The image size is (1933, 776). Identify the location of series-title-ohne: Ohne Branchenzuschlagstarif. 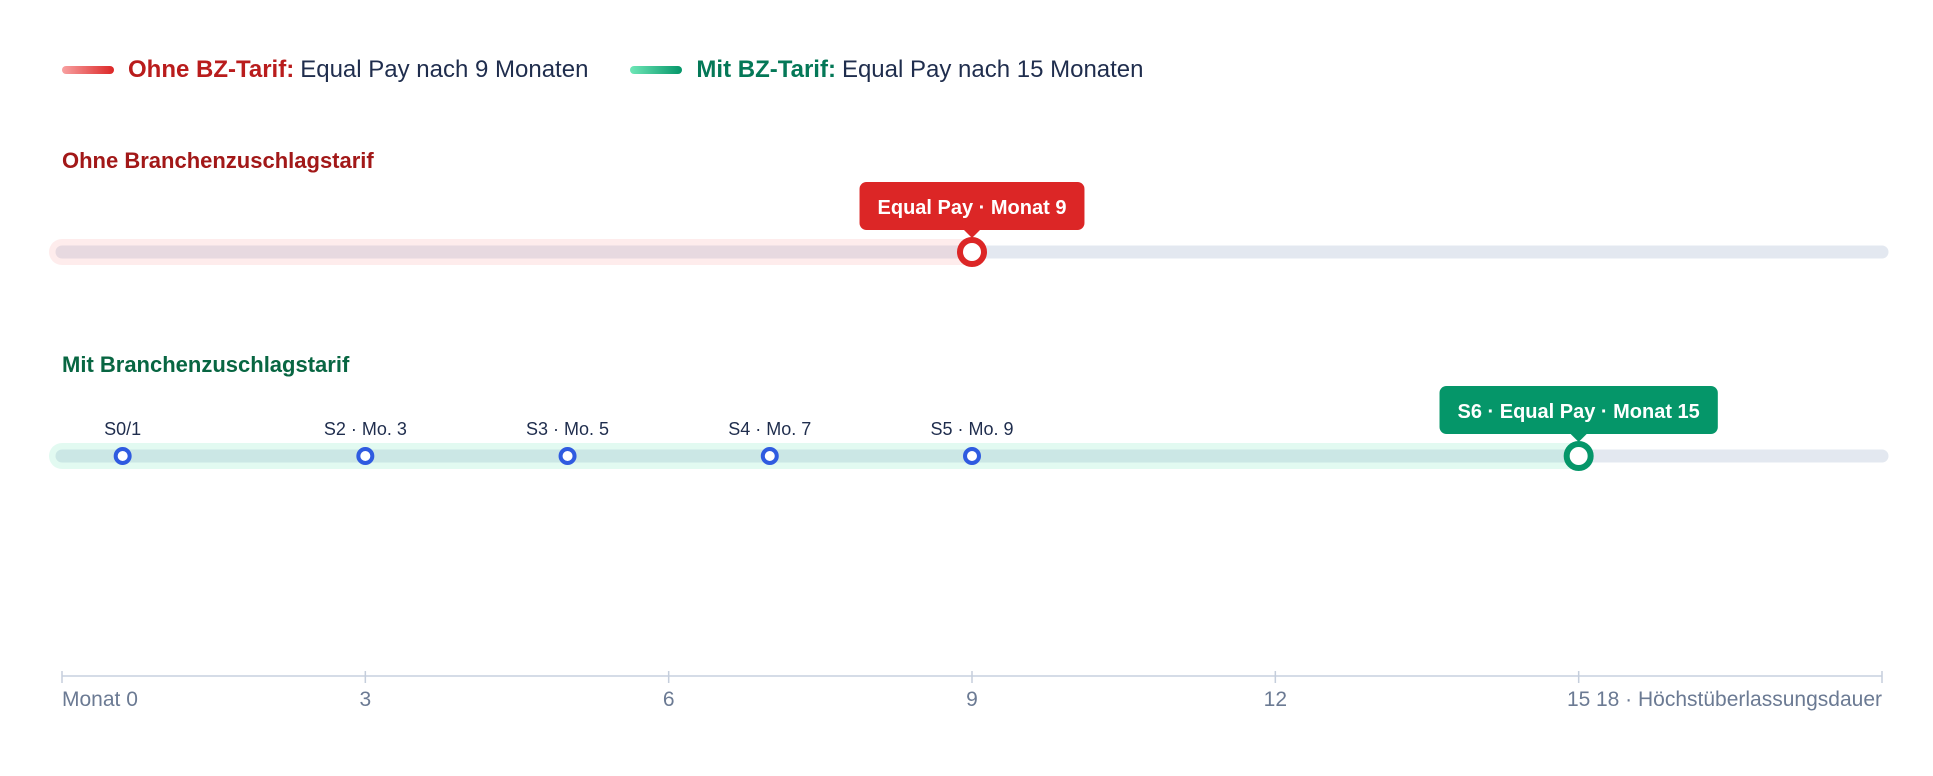
(218, 160).